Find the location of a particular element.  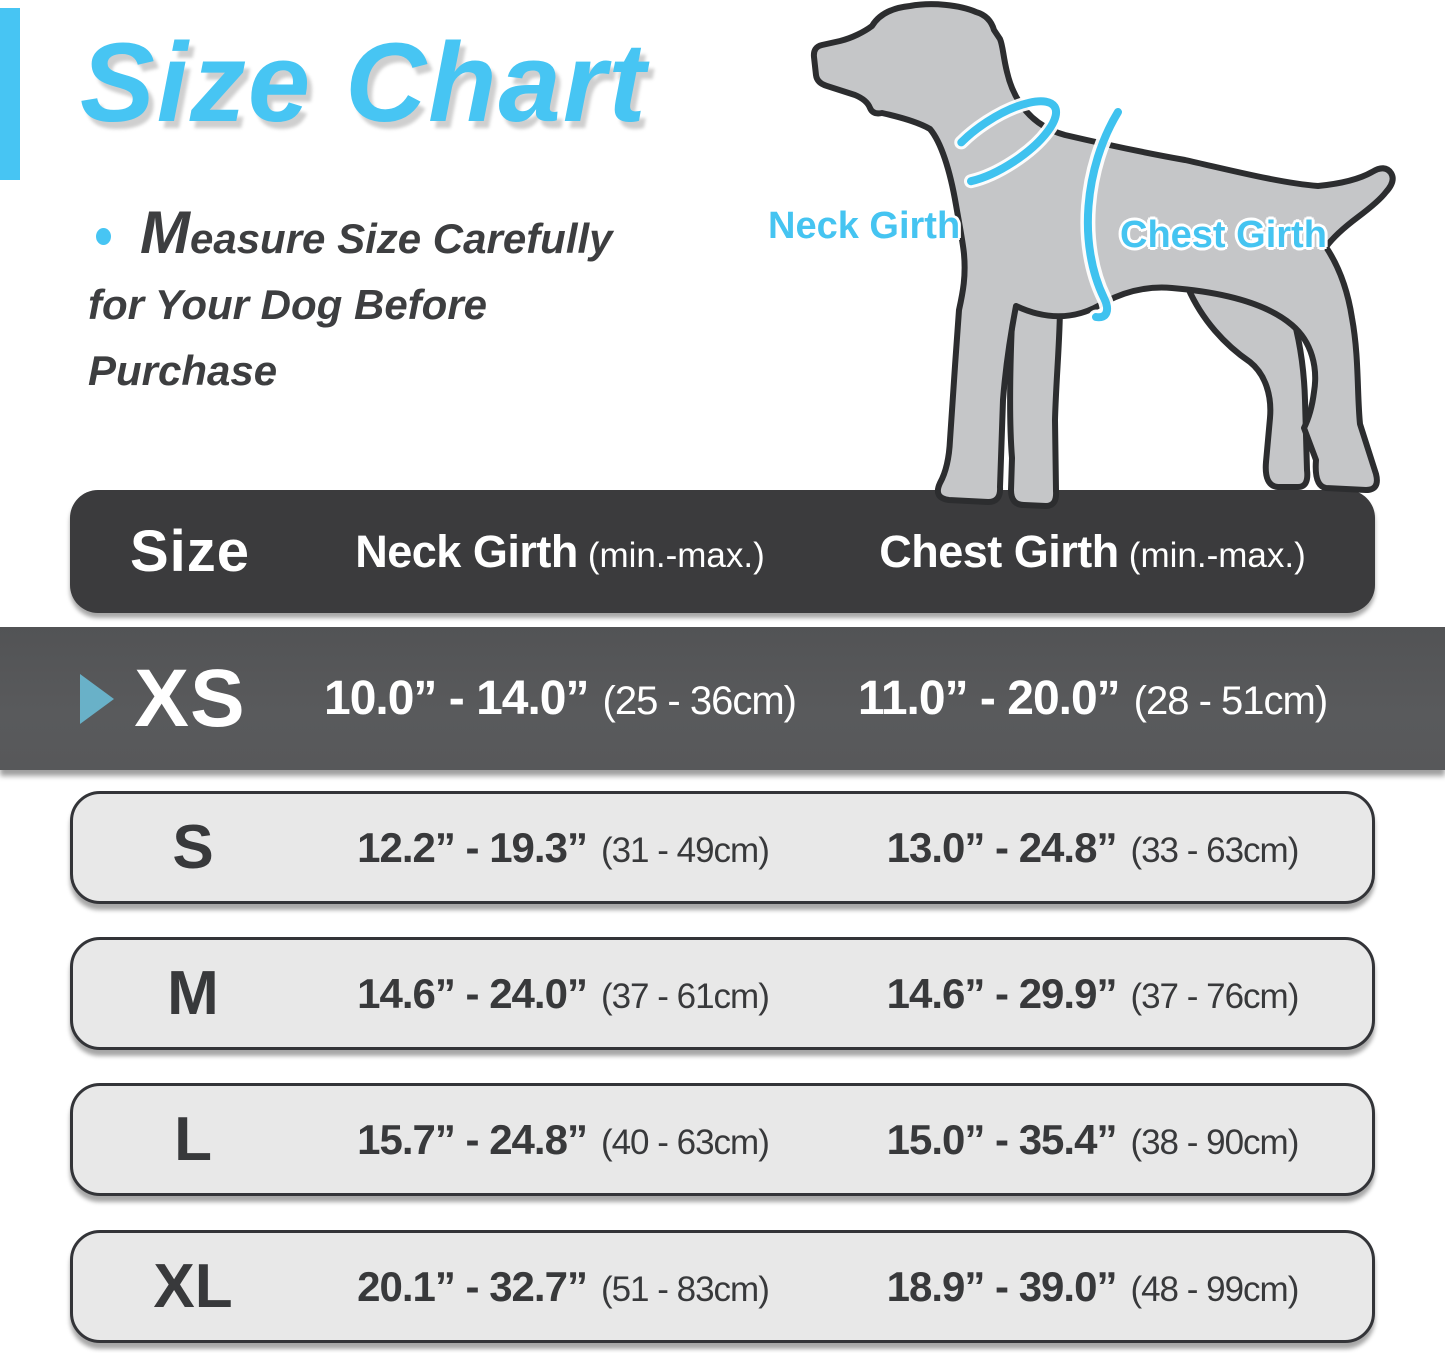

neck-girth-value: 14.6” - 24.0” (37 - 61cm) is located at coordinates (563, 994).